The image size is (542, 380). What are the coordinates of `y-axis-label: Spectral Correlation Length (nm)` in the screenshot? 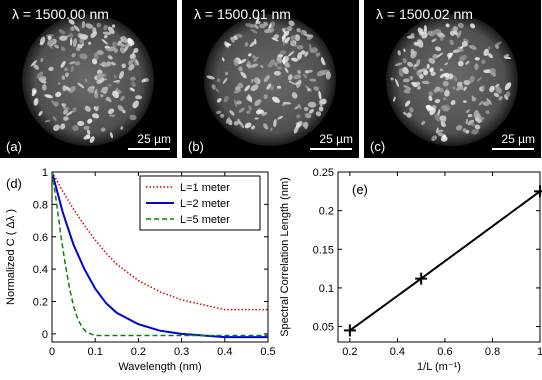 It's located at (285, 257).